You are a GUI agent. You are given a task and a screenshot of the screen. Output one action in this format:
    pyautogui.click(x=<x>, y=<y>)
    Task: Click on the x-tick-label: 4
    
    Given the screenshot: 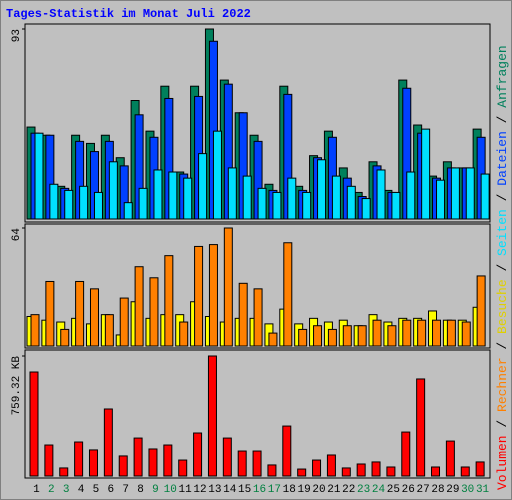 What is the action you would take?
    pyautogui.click(x=81, y=490)
    